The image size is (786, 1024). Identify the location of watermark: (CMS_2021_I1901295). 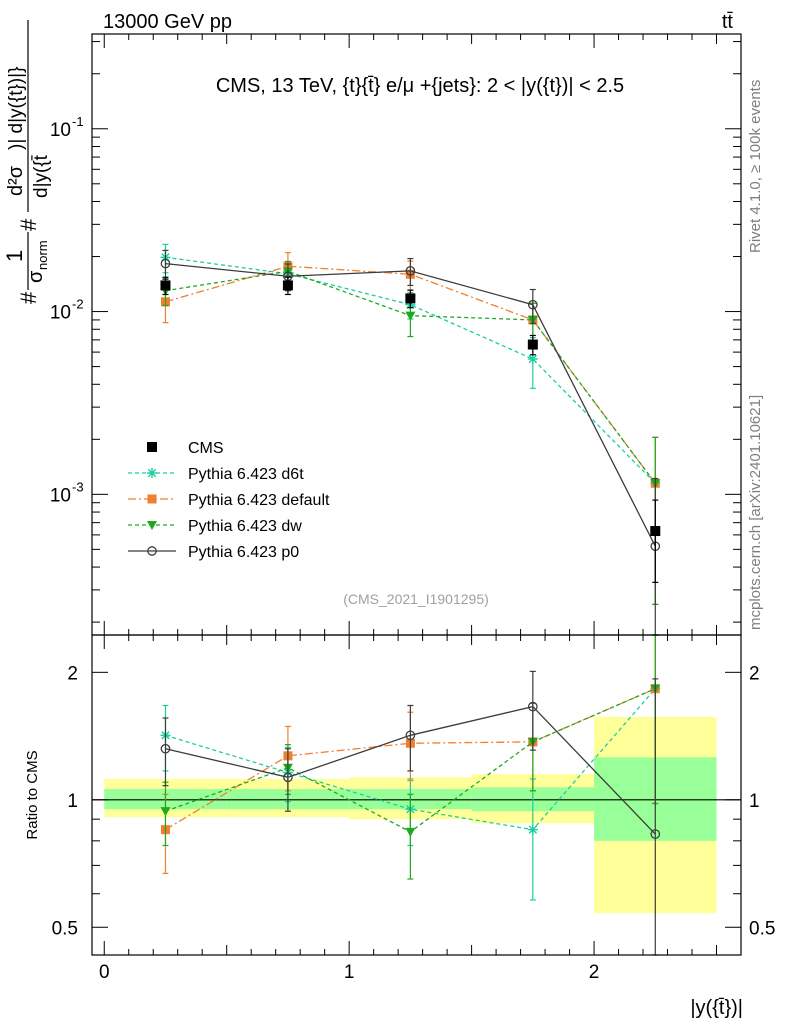
(416, 599).